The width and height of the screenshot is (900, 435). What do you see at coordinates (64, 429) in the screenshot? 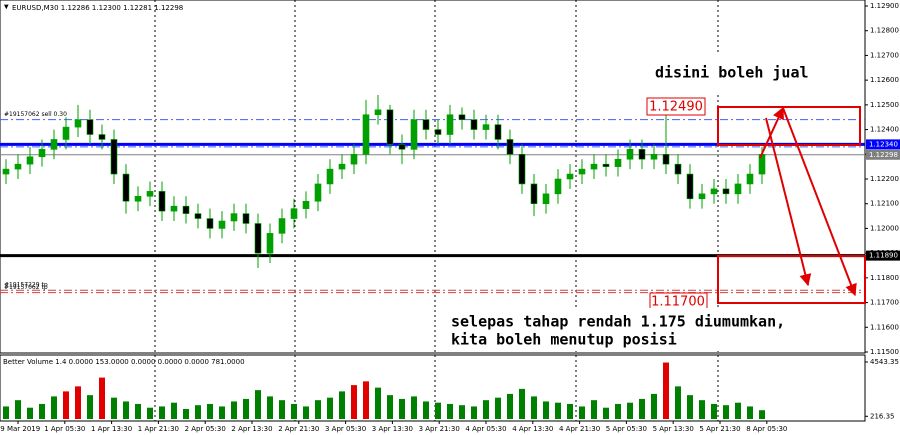
I see `x-tick-label: 1 Apr 05:30` at bounding box center [64, 429].